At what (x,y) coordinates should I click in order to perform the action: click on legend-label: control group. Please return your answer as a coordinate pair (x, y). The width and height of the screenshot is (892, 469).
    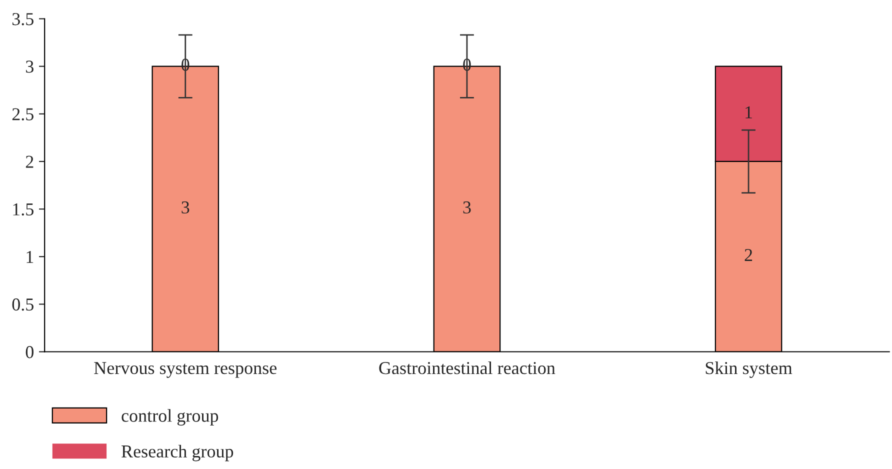
    Looking at the image, I should click on (170, 417).